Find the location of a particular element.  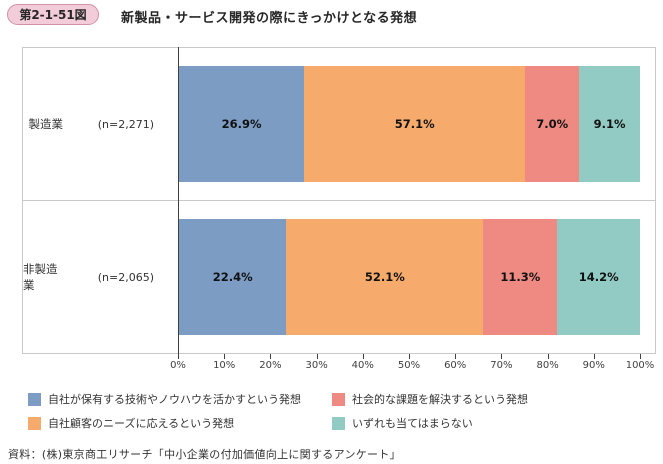

bar-segment: 26.9% is located at coordinates (242, 124).